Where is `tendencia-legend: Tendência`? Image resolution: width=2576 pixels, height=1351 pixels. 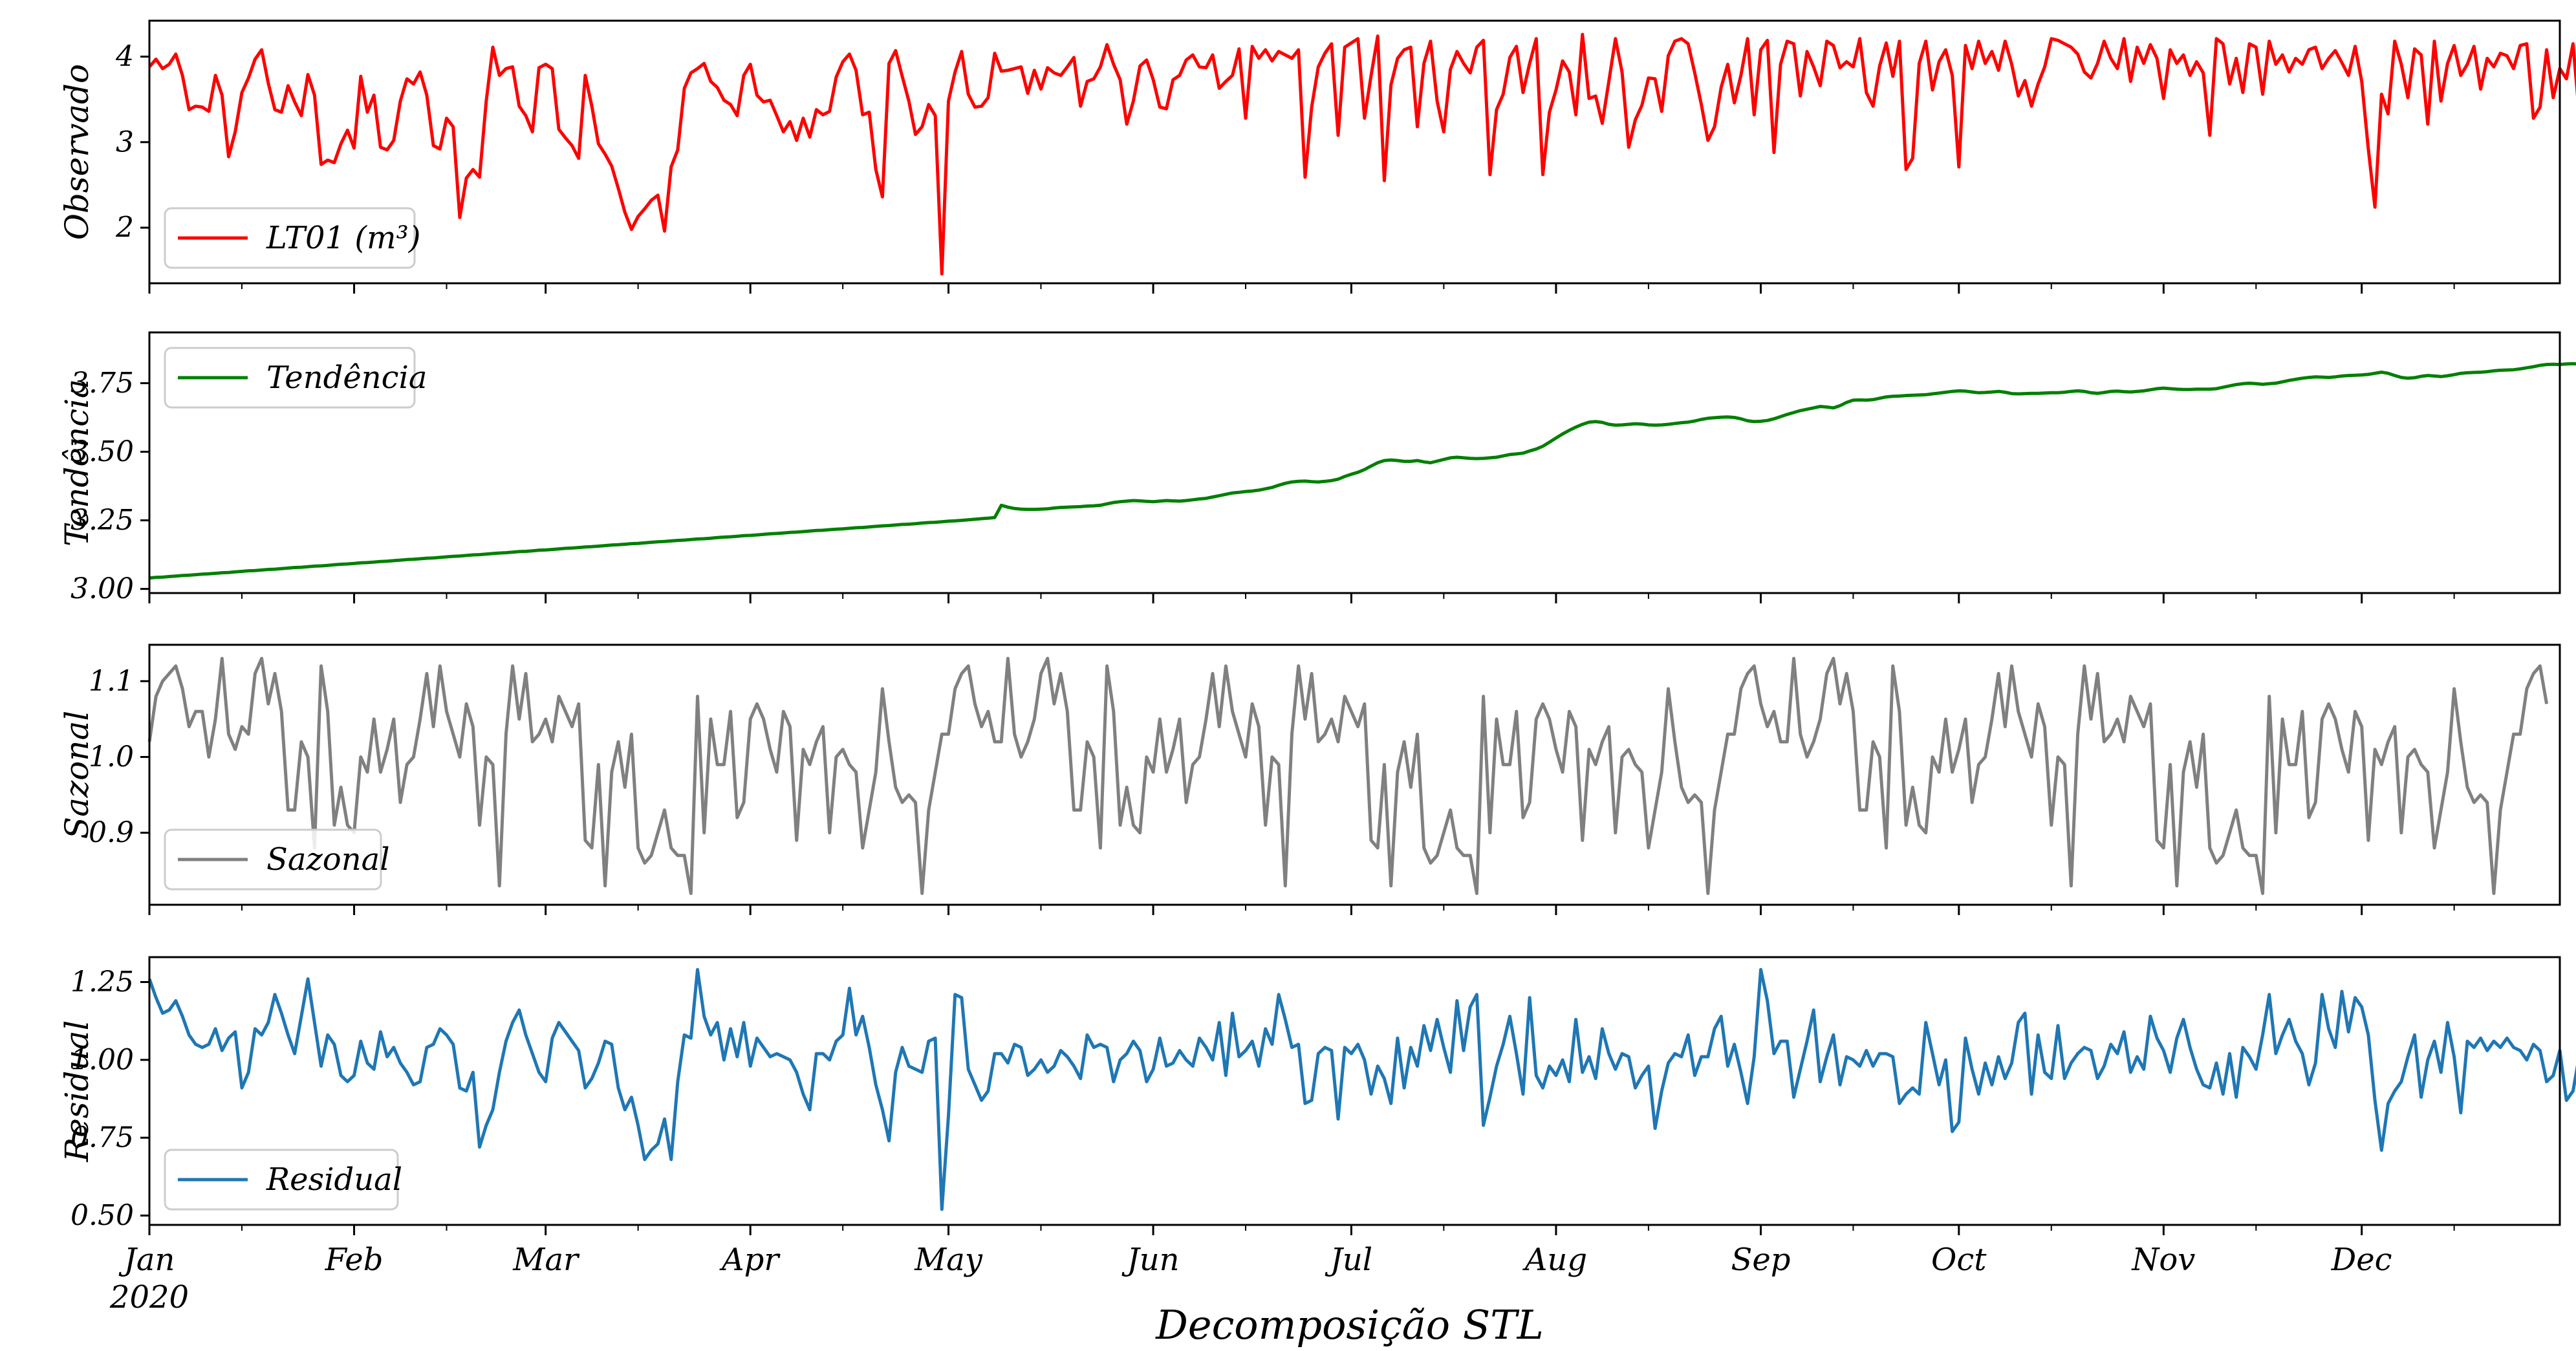
tendencia-legend: Tendência is located at coordinates (296, 378).